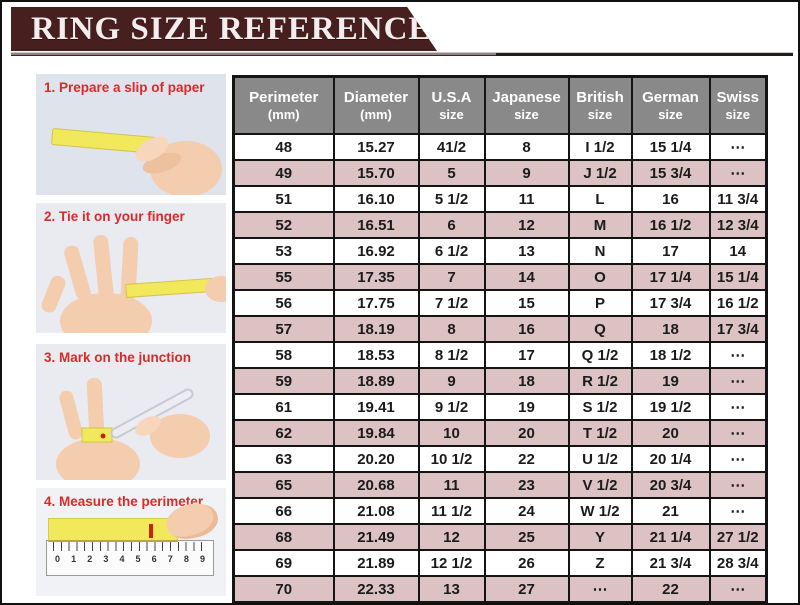  Describe the element at coordinates (670, 329) in the screenshot. I see `table-cell: 18` at that location.